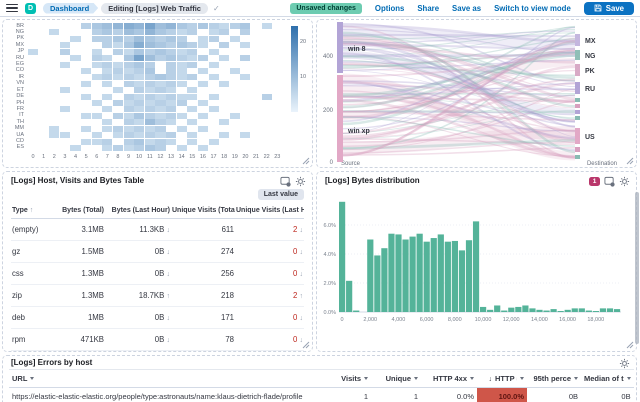  Describe the element at coordinates (348, 378) in the screenshot. I see `column-header: Visits` at that location.